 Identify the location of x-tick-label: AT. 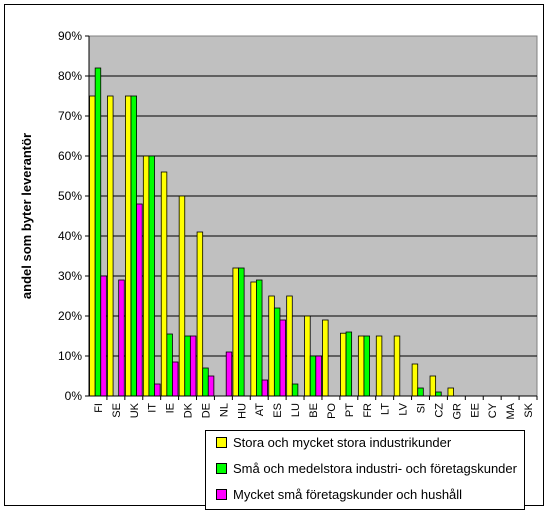
(260, 410).